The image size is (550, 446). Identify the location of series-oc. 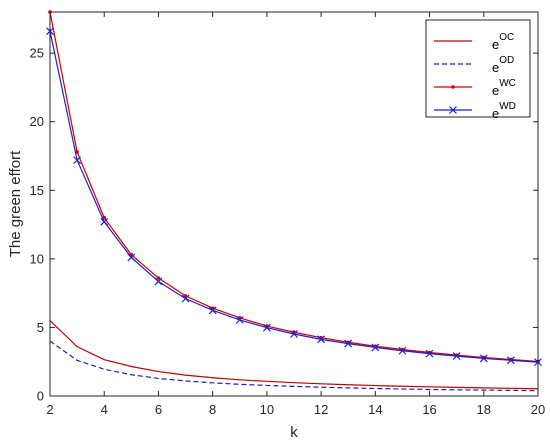
(294, 355).